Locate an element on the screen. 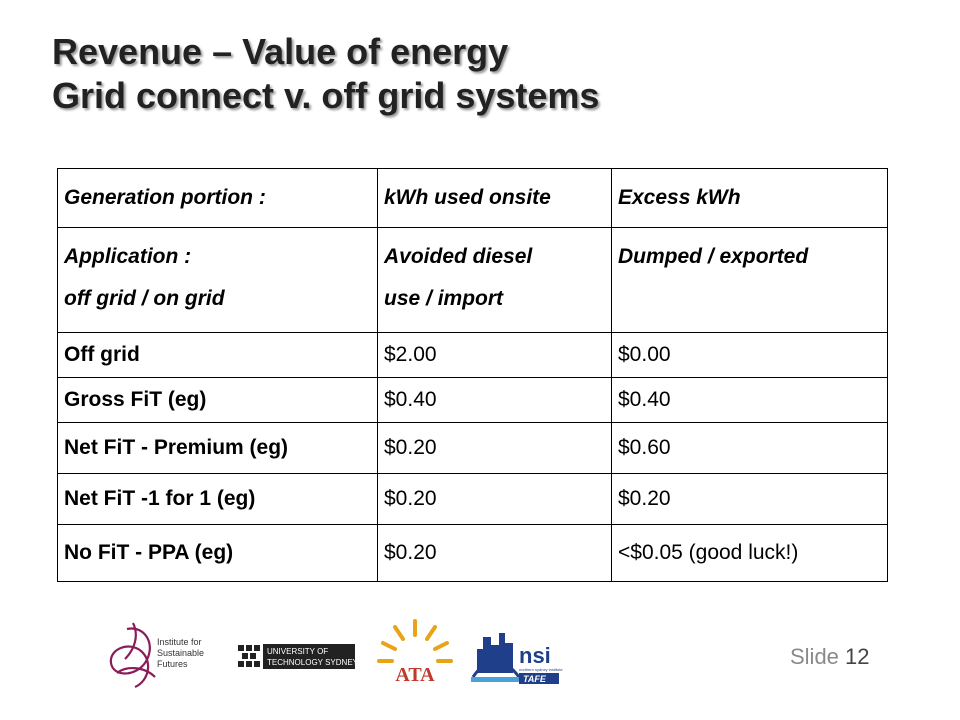  uts-logo: UNIVERSITY OF TECHNOLOGY SYDNEY is located at coordinates (298, 656).